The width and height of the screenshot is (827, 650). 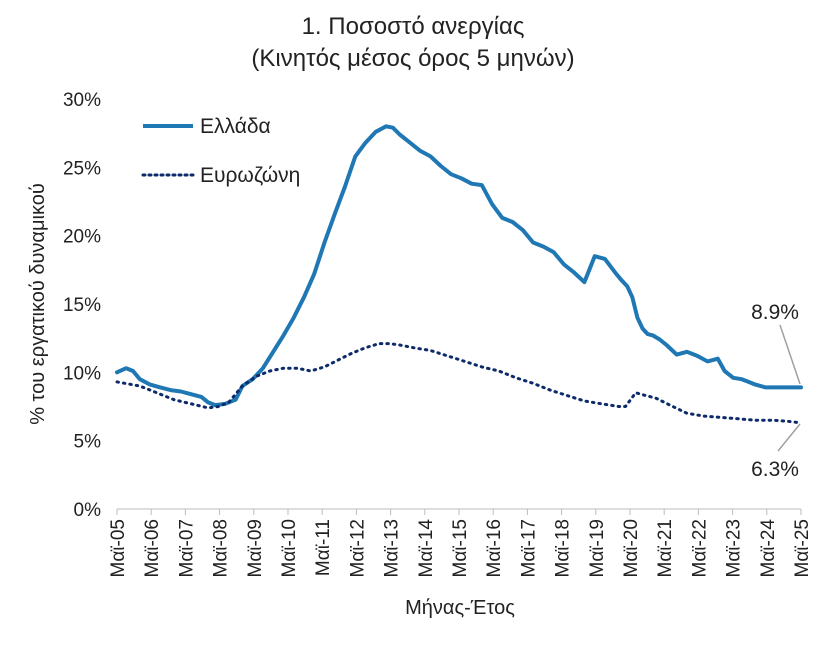 I want to click on legend-label-eurozone: Ευρωζώνη, so click(x=250, y=175).